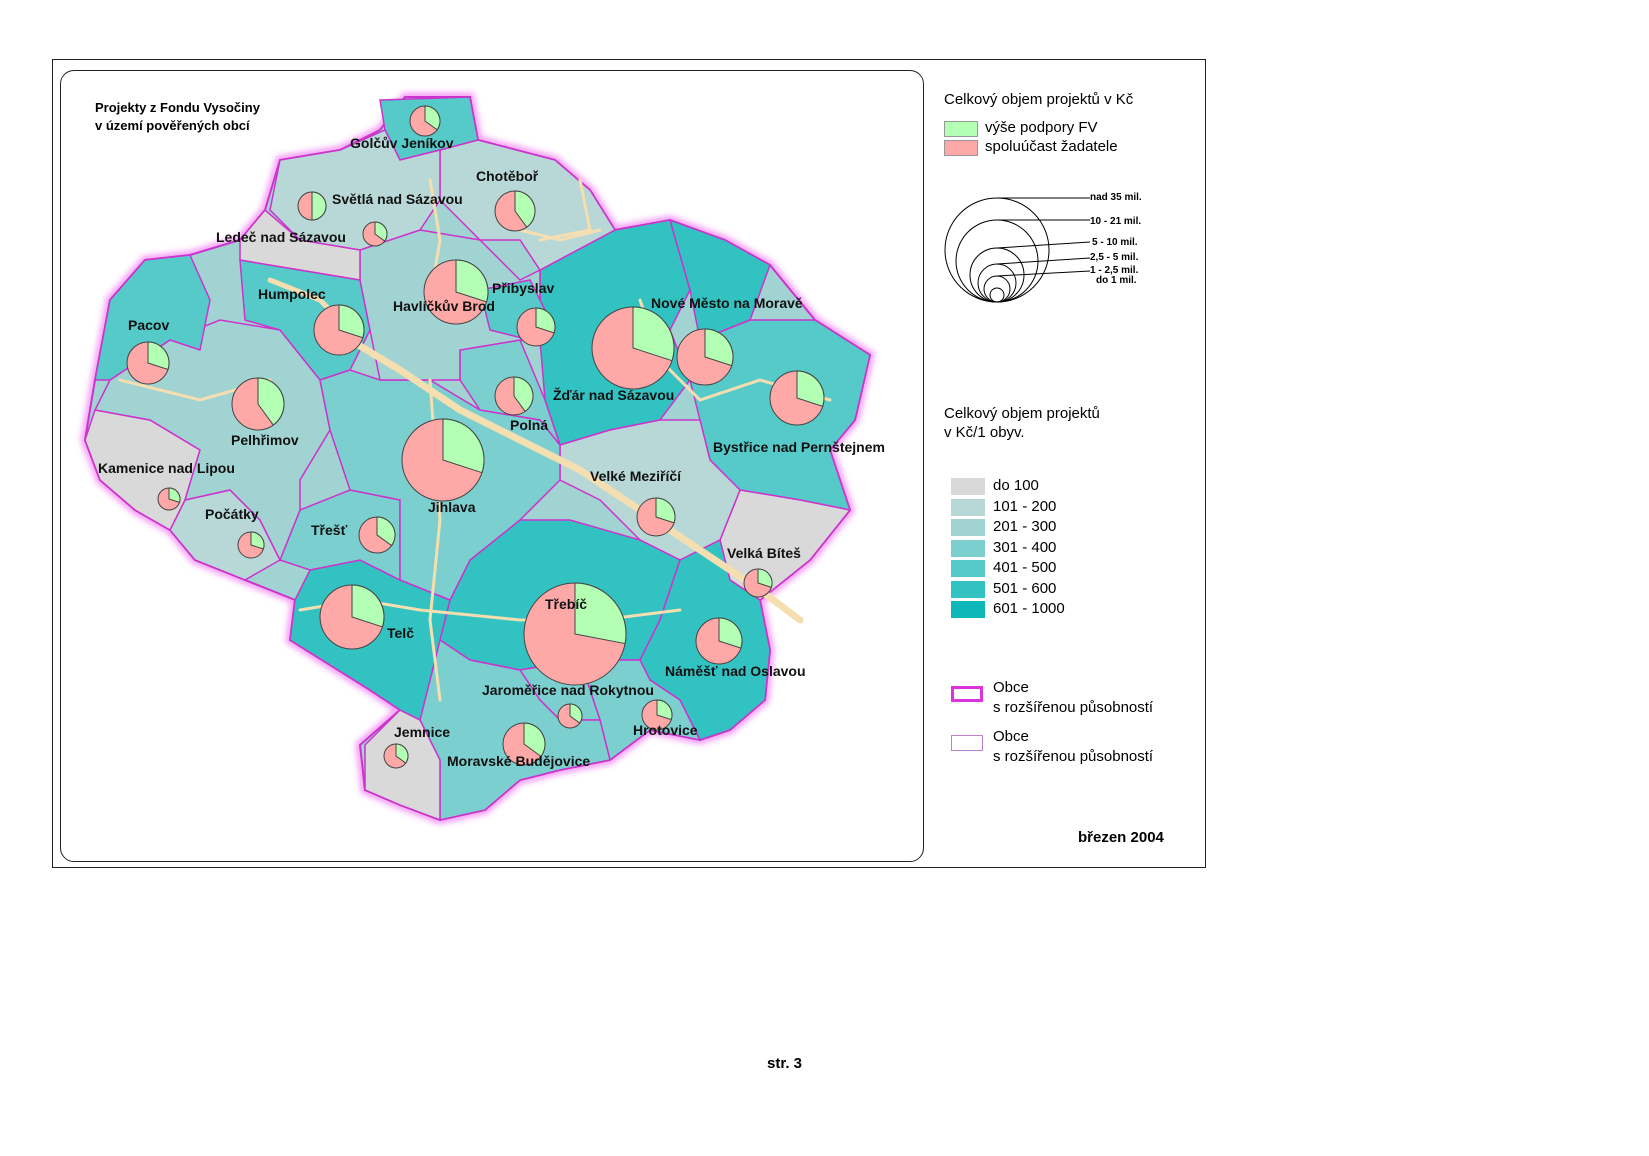  Describe the element at coordinates (967, 694) in the screenshot. I see `legend-swatch-orp-boundary` at that location.